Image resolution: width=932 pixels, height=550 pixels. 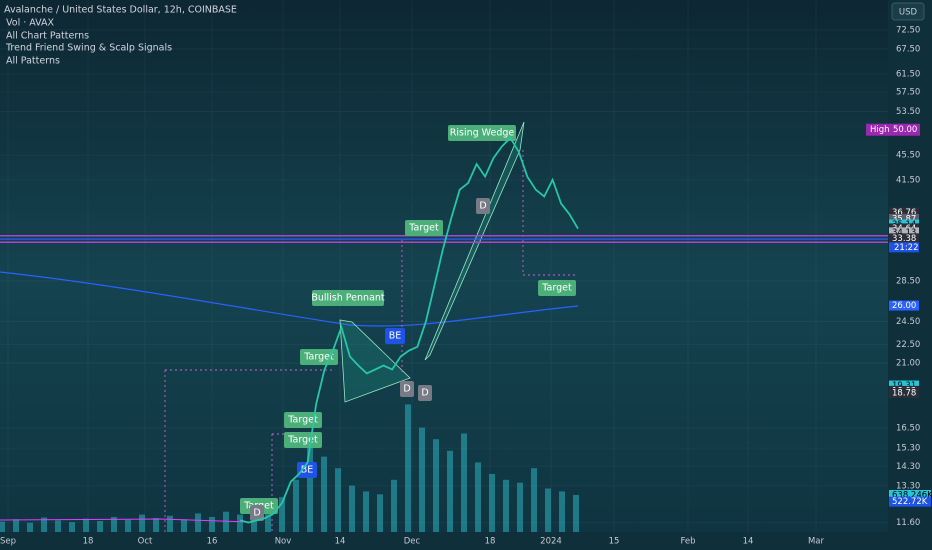 I want to click on volume-tag, so click(x=910, y=494).